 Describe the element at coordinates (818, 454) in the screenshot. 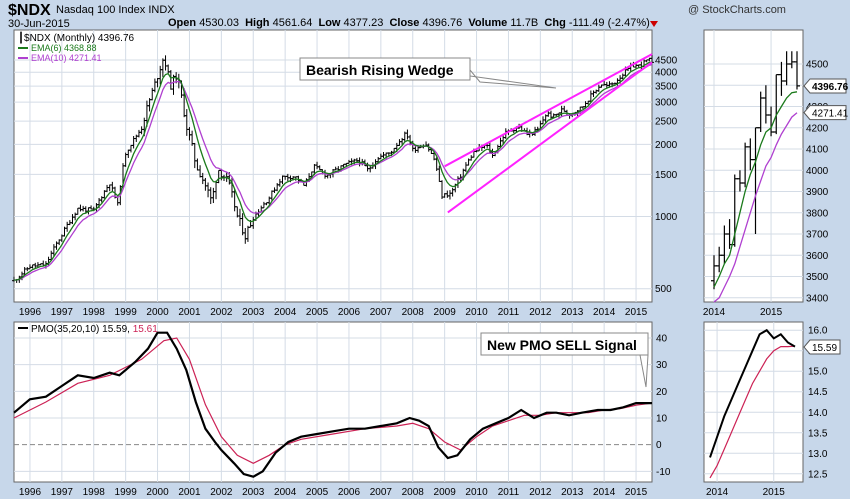

I see `y-tick-label: 13.0` at that location.